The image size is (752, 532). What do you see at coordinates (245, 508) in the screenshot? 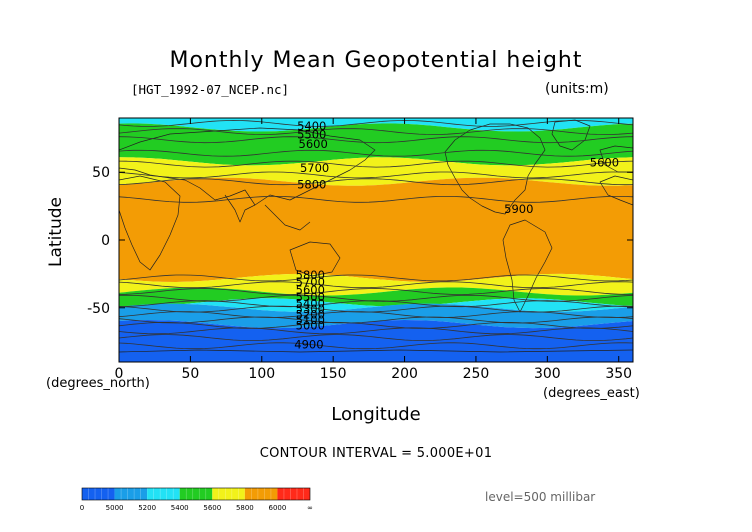
I see `colorbar-tick-label: 5800` at bounding box center [245, 508].